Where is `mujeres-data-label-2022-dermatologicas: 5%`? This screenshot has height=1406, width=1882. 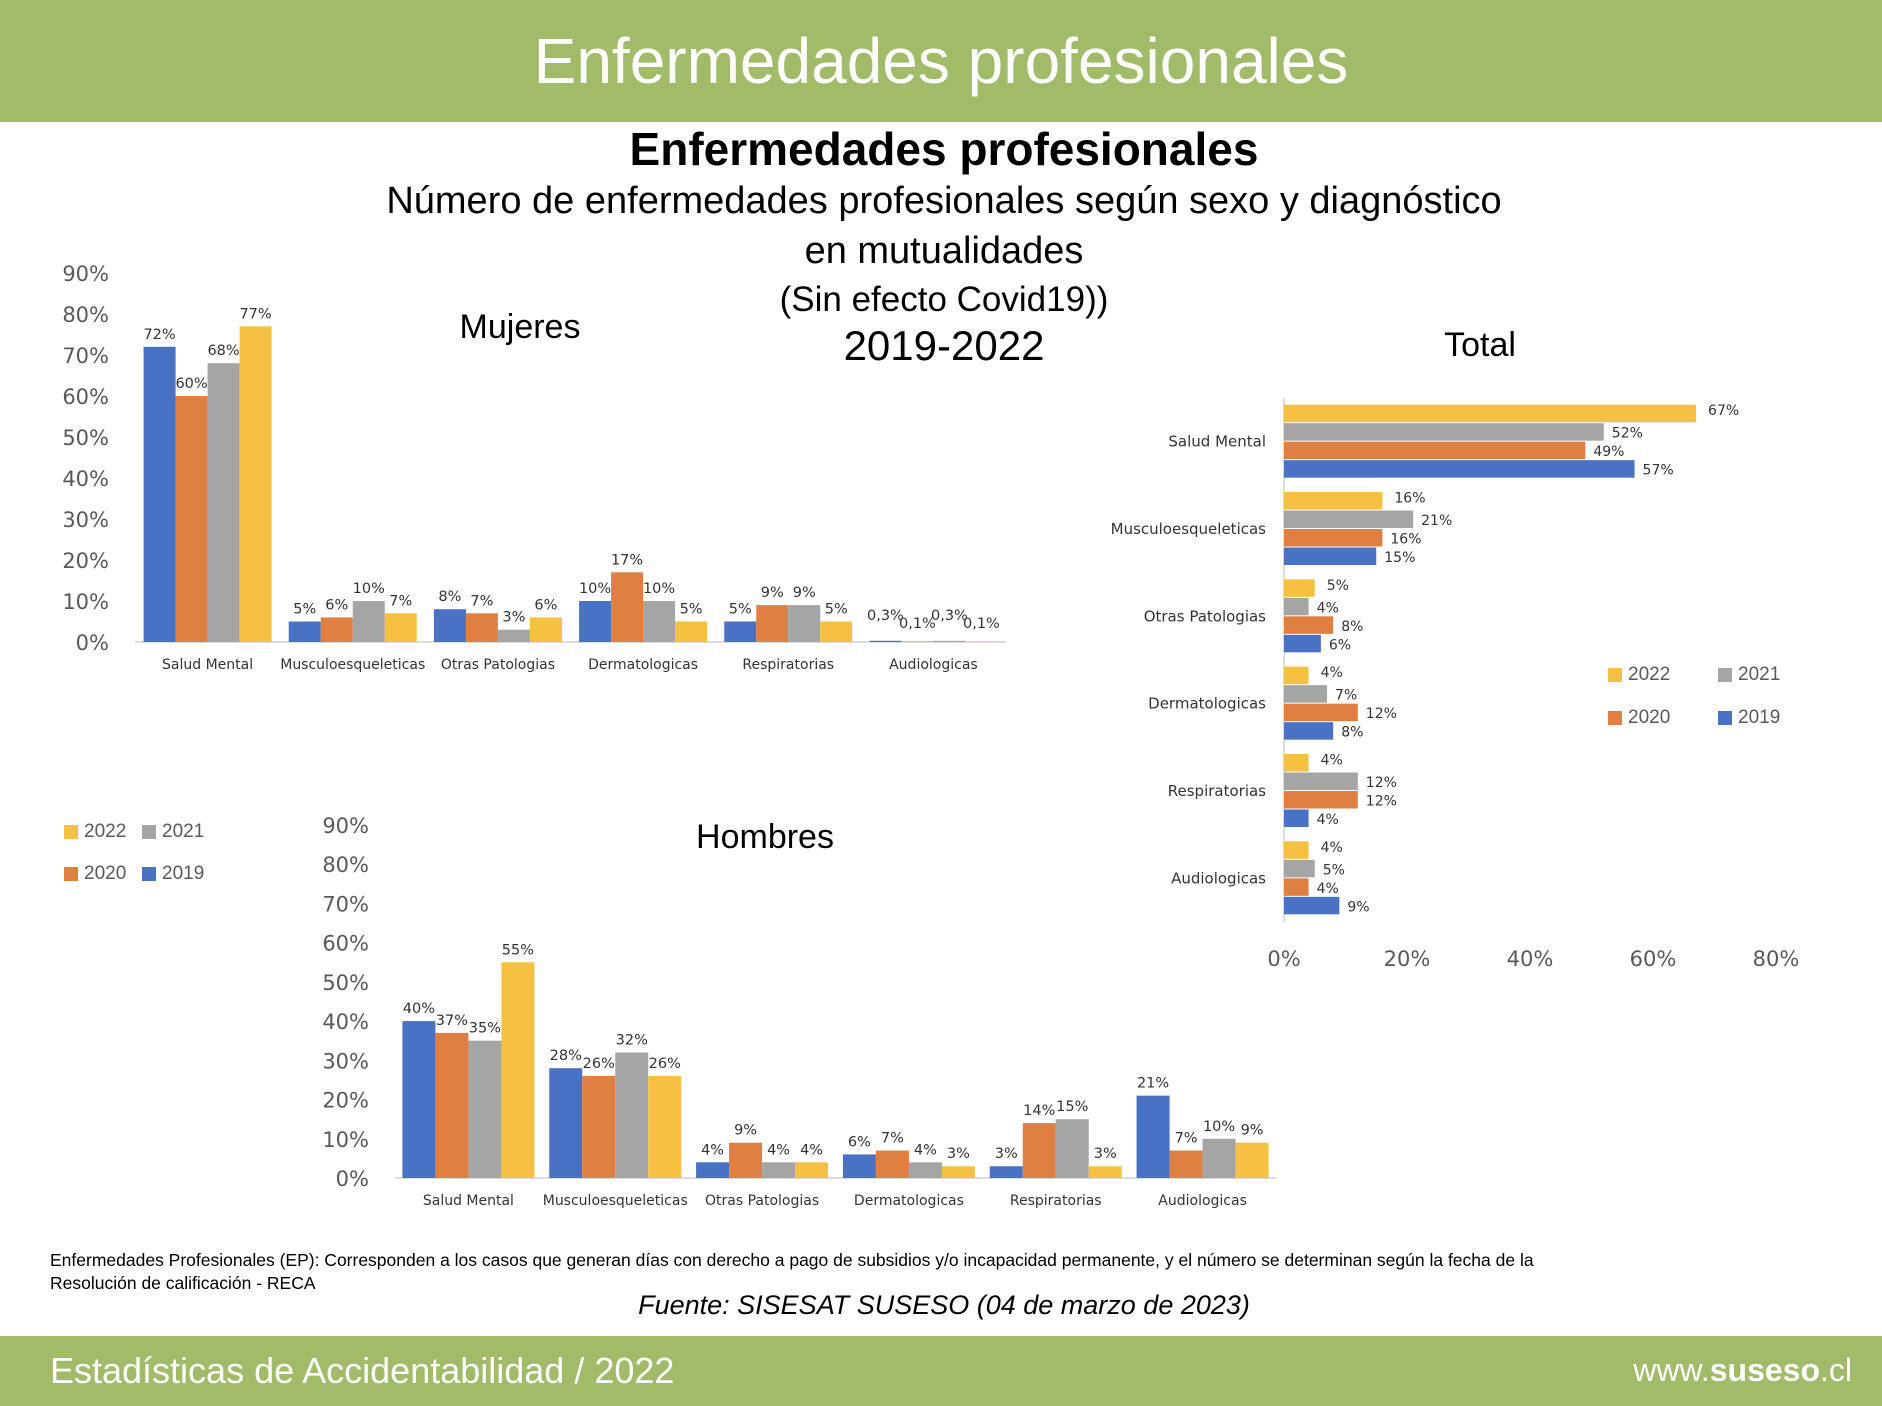 mujeres-data-label-2022-dermatologicas: 5% is located at coordinates (691, 610).